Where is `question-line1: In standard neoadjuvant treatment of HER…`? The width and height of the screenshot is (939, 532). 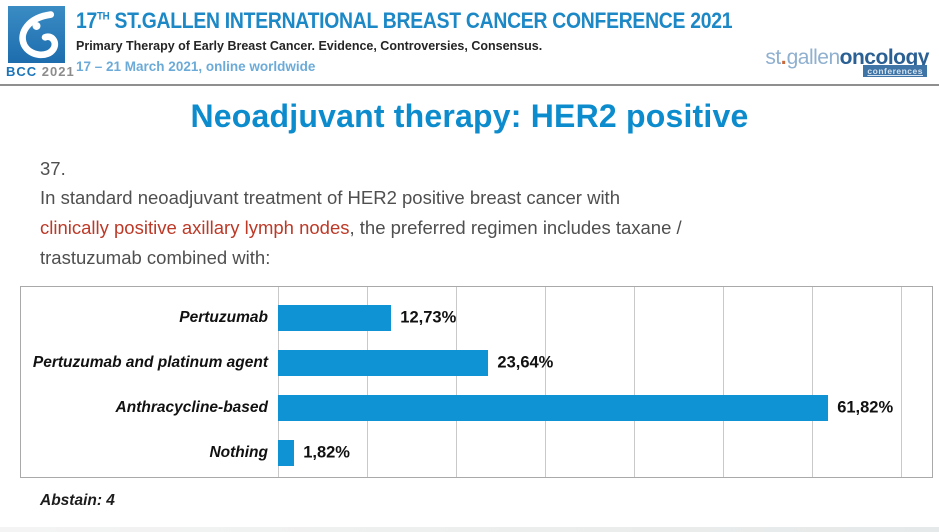 question-line1: In standard neoadjuvant treatment of HER… is located at coordinates (330, 197).